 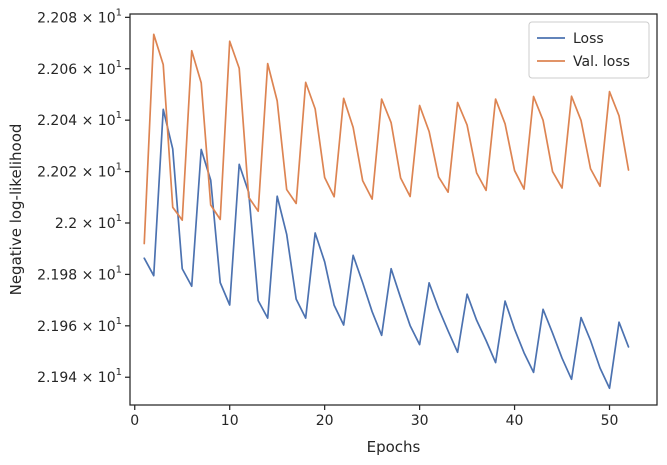 I want to click on x-tick-label: 50, so click(x=610, y=421).